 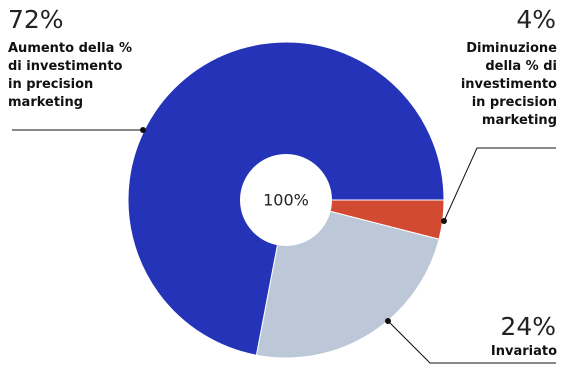 I want to click on unchanged-value-label: 24%, so click(x=528, y=326).